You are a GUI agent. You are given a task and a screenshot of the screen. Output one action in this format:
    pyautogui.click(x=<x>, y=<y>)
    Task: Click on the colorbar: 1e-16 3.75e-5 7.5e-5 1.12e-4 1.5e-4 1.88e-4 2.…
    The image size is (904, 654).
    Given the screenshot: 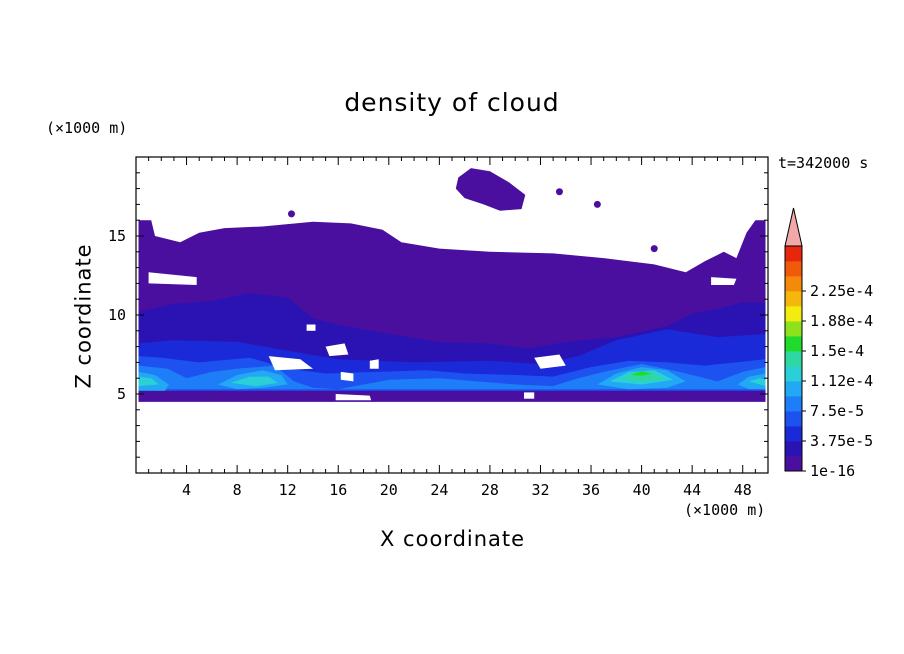 What is the action you would take?
    pyautogui.click(x=828, y=343)
    